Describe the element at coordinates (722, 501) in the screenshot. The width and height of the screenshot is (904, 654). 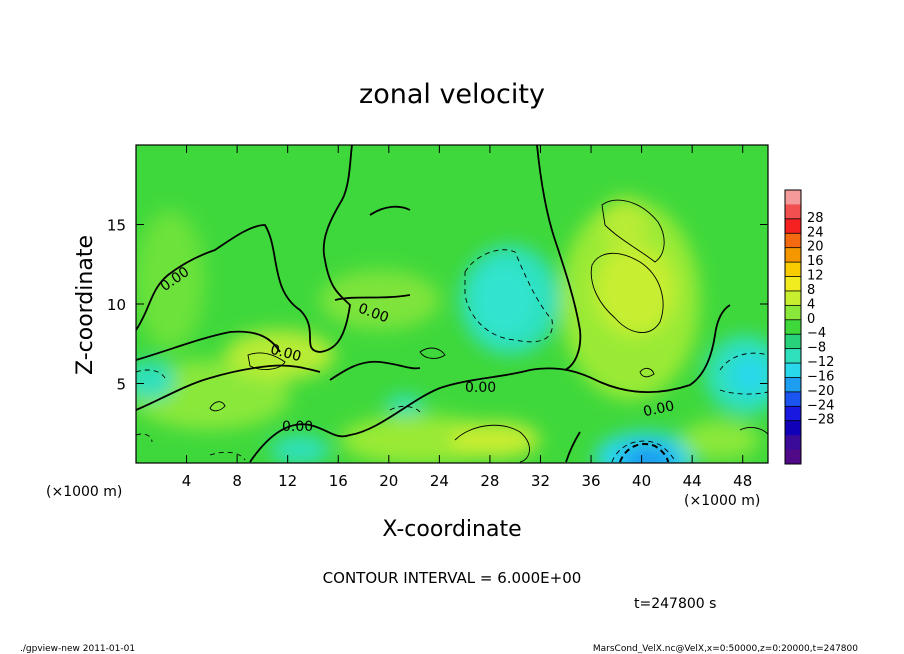
I see `x-unit-right: (×1000 m)` at that location.